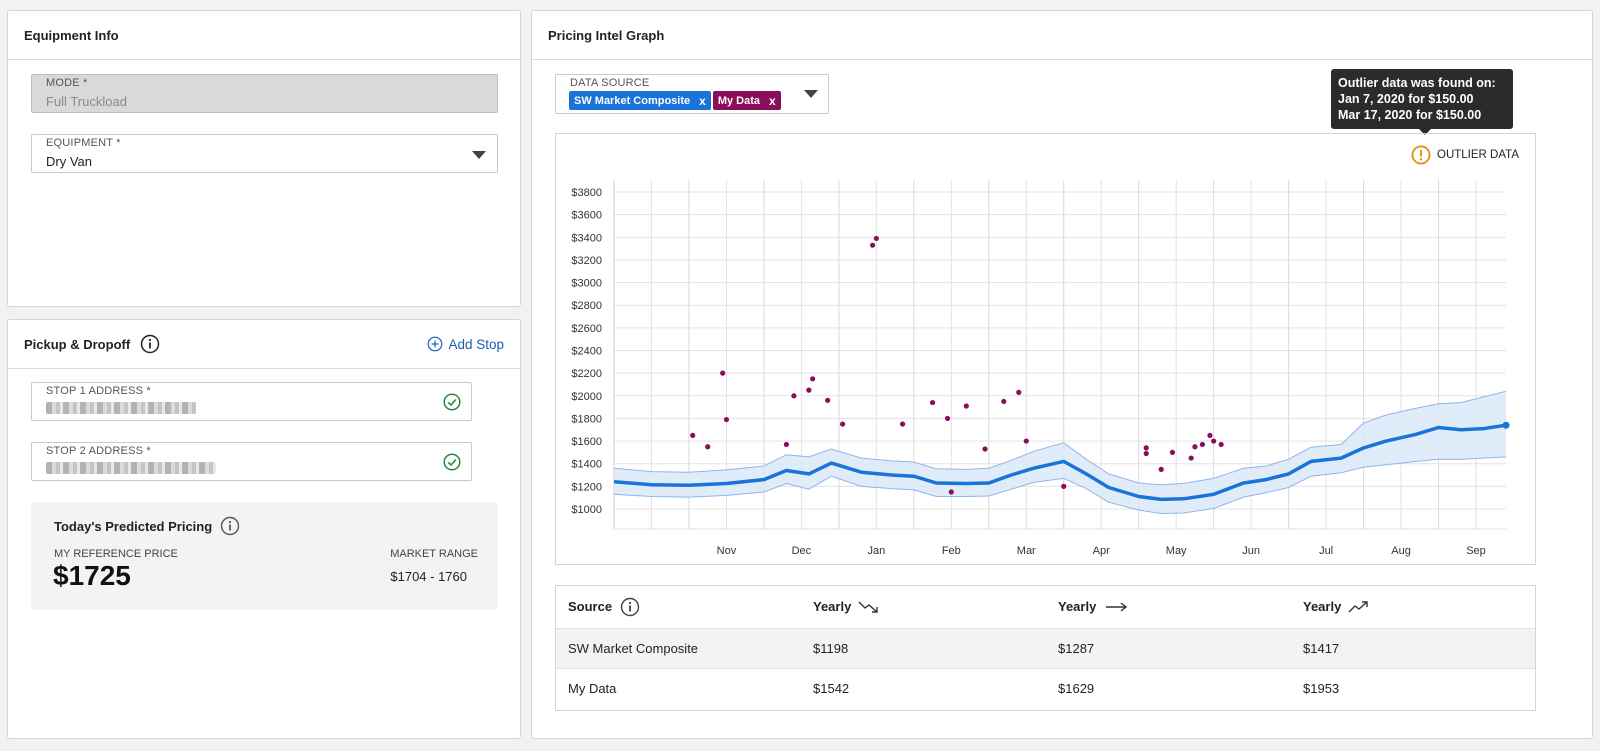 The width and height of the screenshot is (1600, 751). I want to click on x-tick-label: Dec, so click(802, 551).